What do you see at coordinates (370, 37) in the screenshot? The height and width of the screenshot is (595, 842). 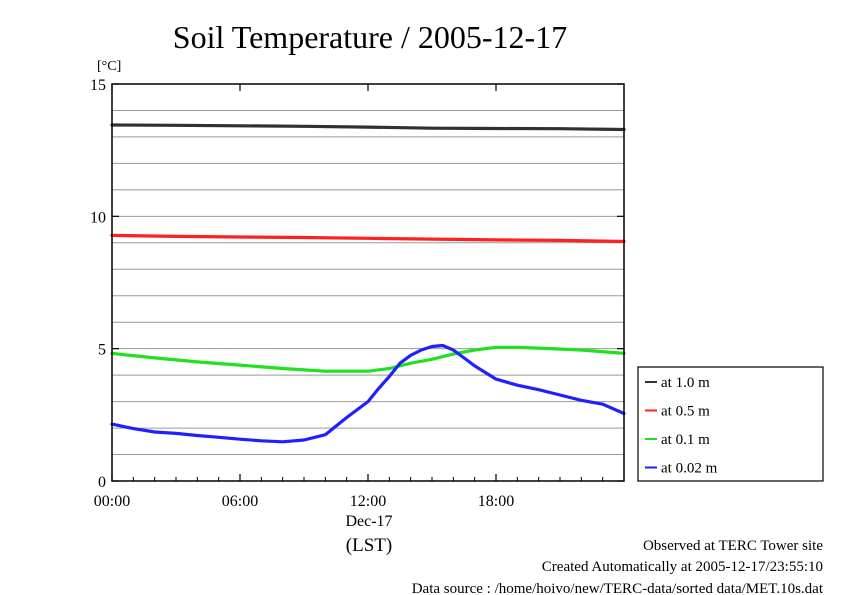 I see `chart-title: Soil Temperature / 2005-12-17` at bounding box center [370, 37].